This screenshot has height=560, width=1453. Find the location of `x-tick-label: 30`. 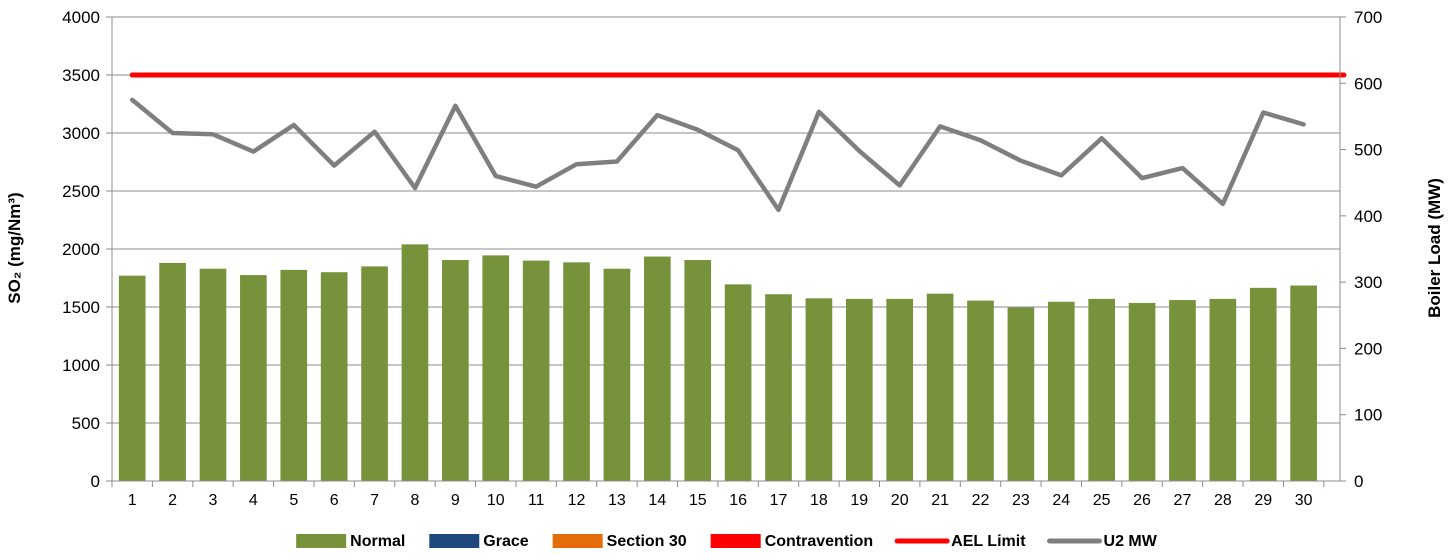

x-tick-label: 30 is located at coordinates (1304, 500).